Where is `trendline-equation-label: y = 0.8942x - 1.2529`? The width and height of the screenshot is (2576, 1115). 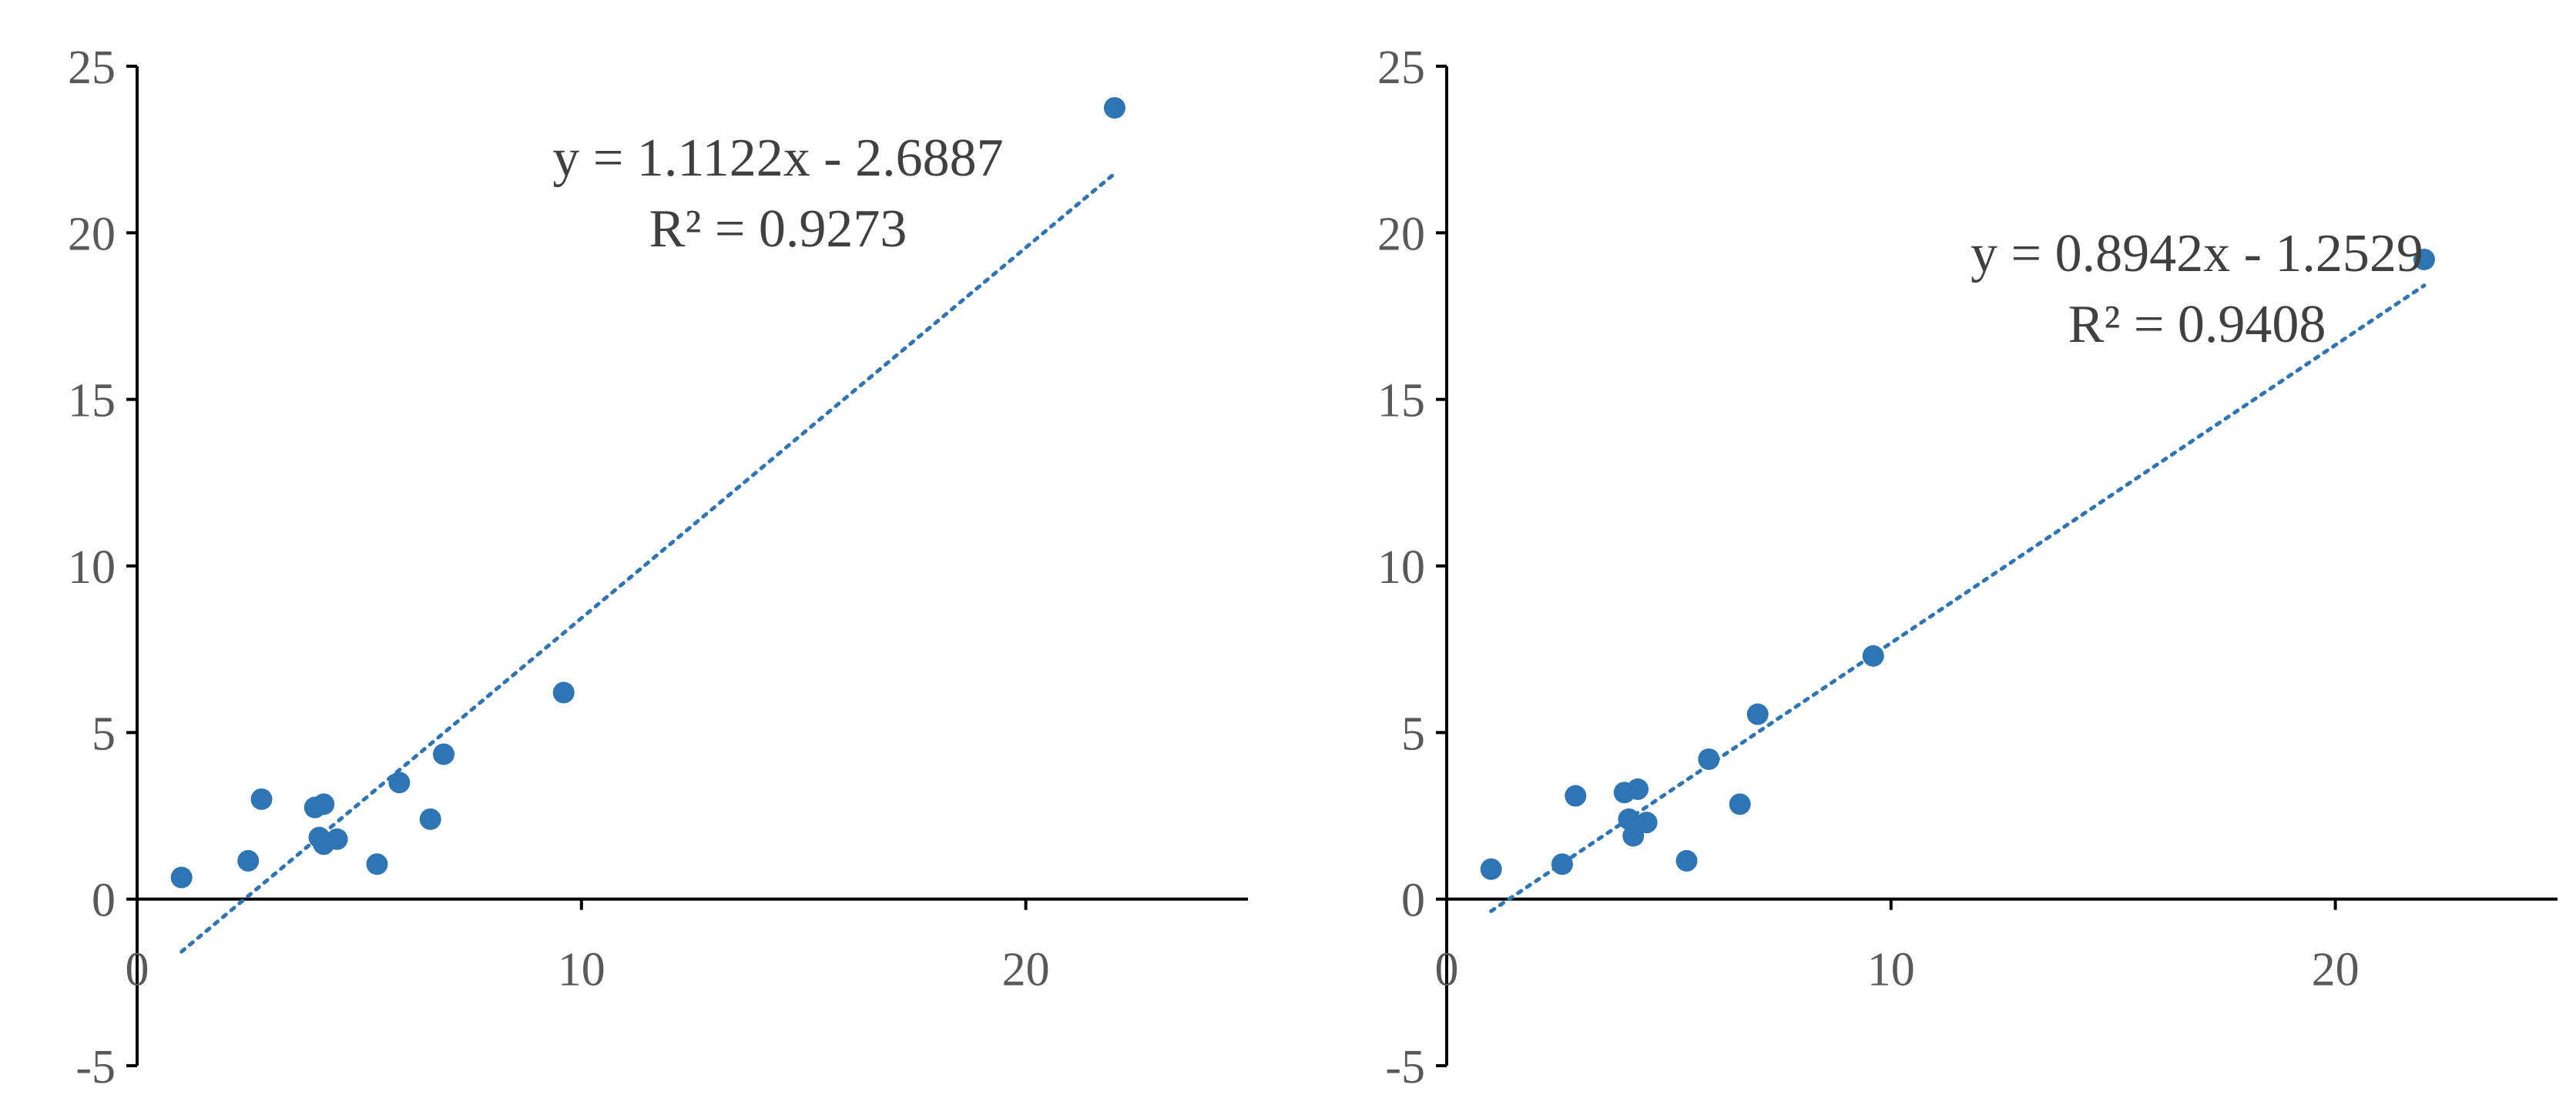
trendline-equation-label: y = 0.8942x - 1.2529 is located at coordinates (2197, 253).